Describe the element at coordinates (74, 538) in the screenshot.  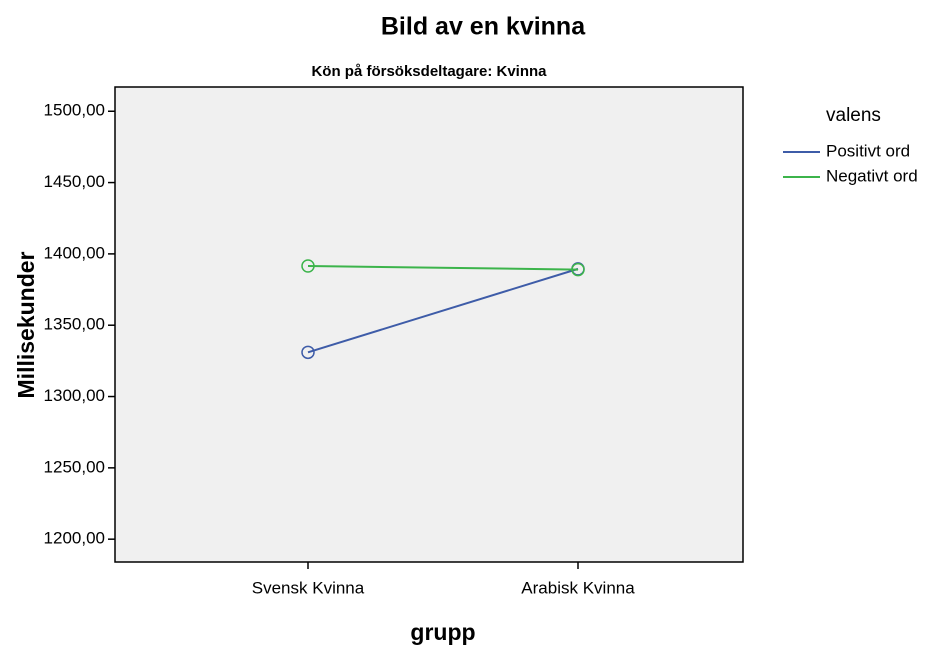
I see `y-tick-label: 1200,00` at that location.